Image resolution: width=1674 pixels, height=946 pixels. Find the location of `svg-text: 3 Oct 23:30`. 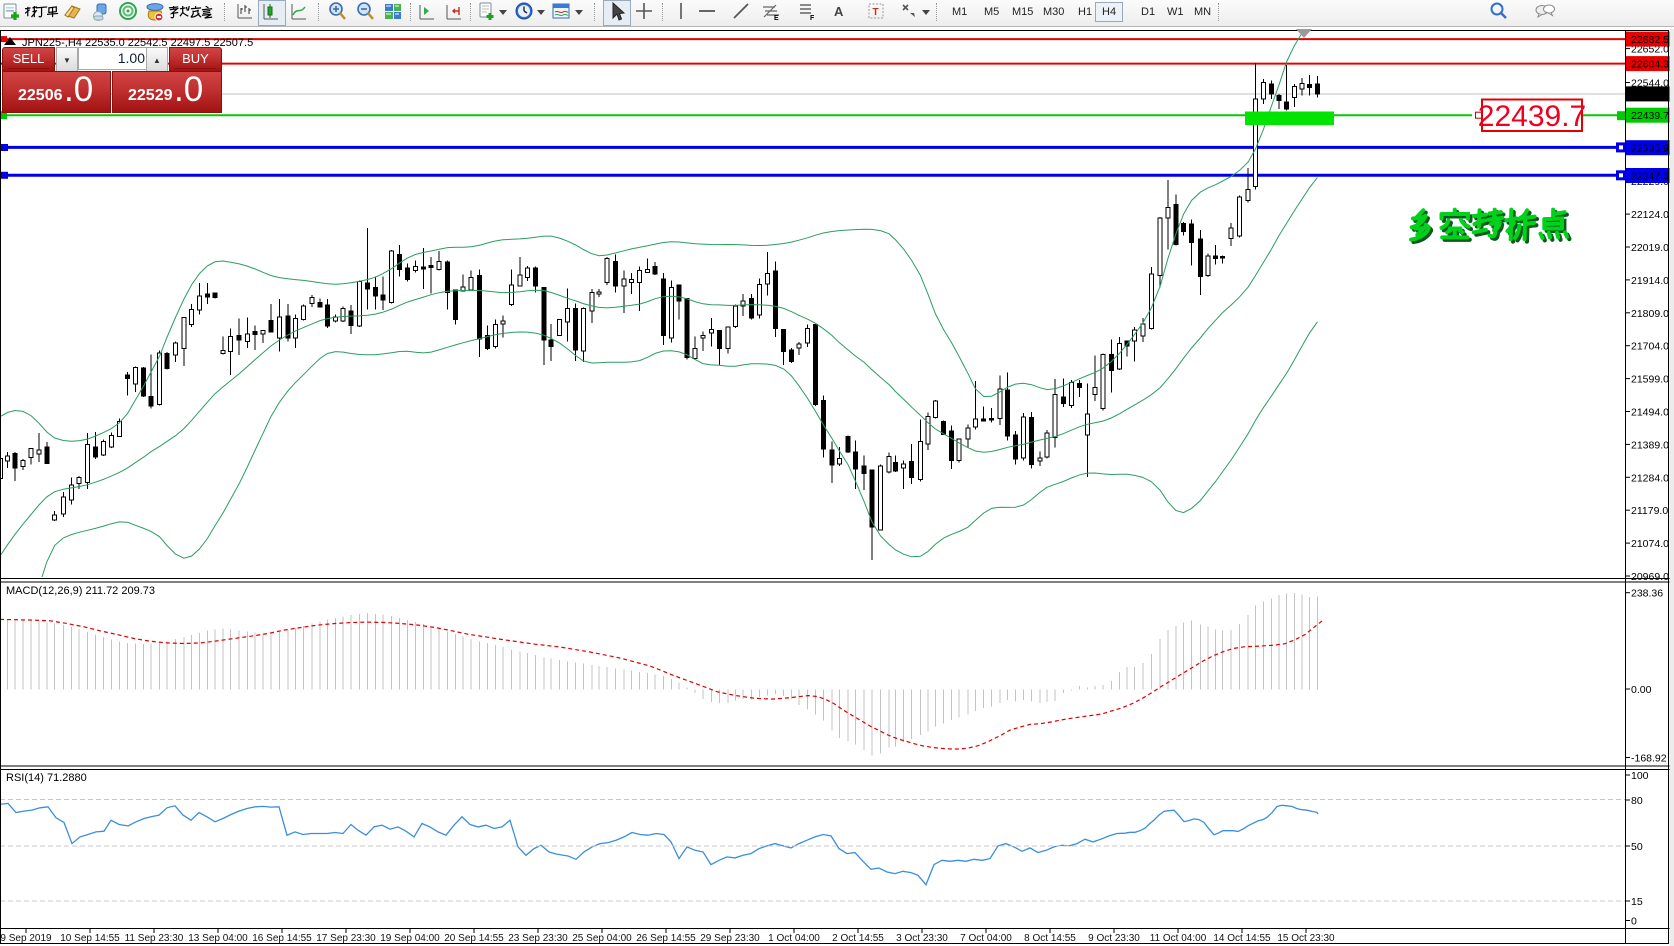

svg-text: 3 Oct 23:30 is located at coordinates (922, 938).